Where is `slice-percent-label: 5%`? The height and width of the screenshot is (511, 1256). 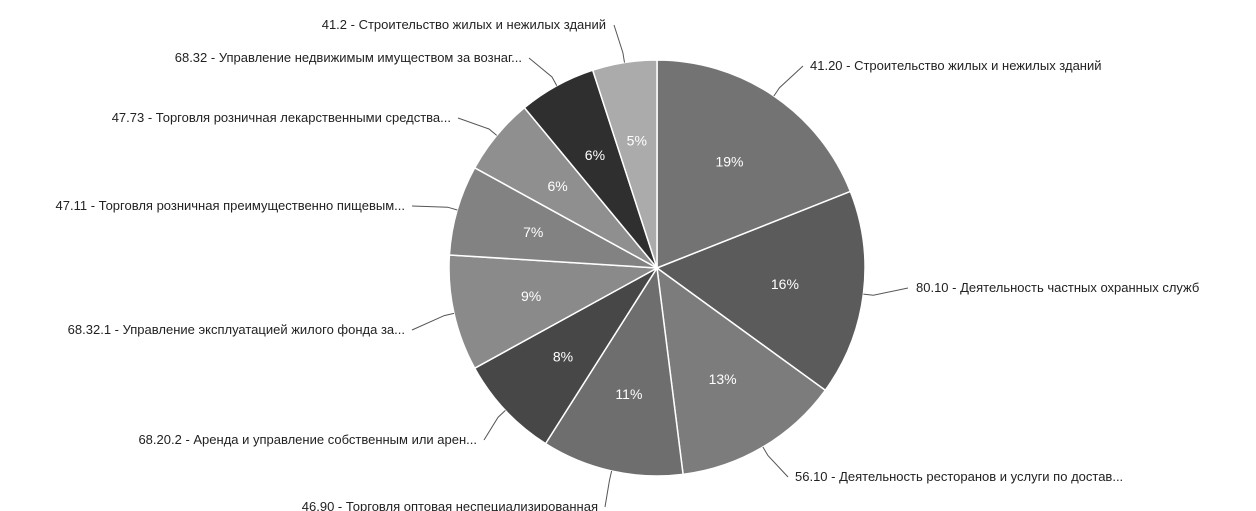
slice-percent-label: 5% is located at coordinates (637, 141).